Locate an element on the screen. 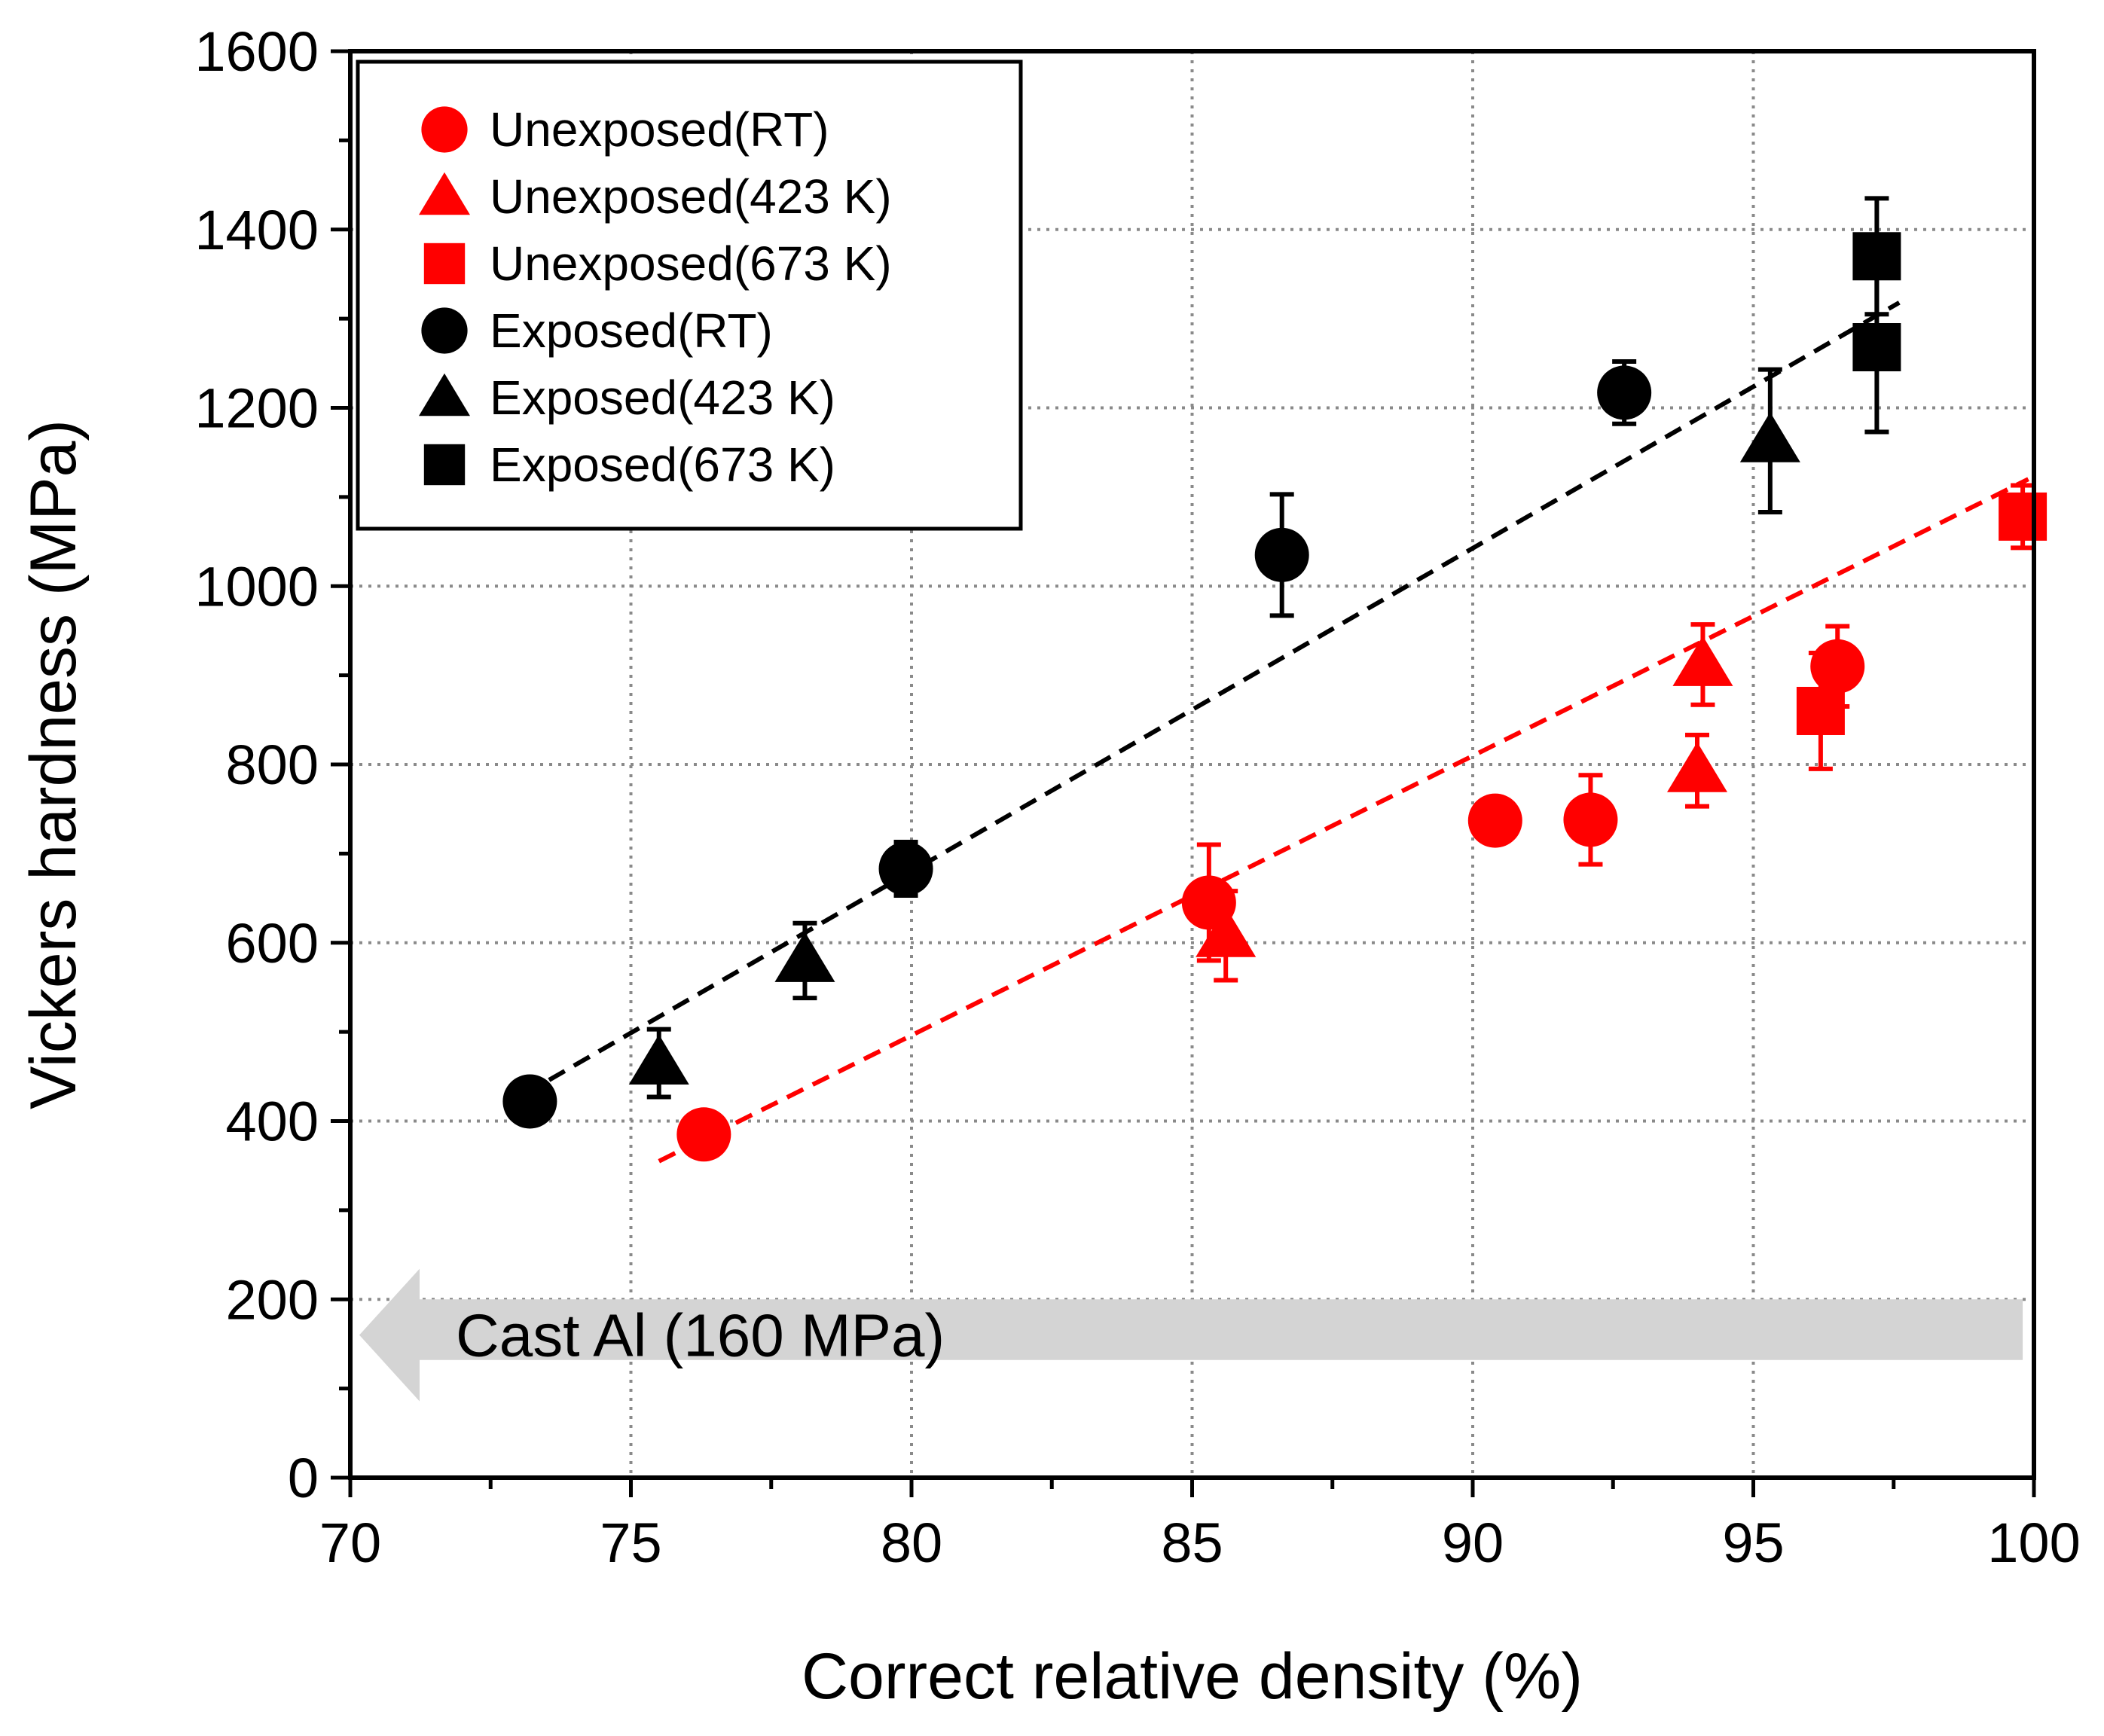  legend-label: Exposed(RT) is located at coordinates (631, 331).